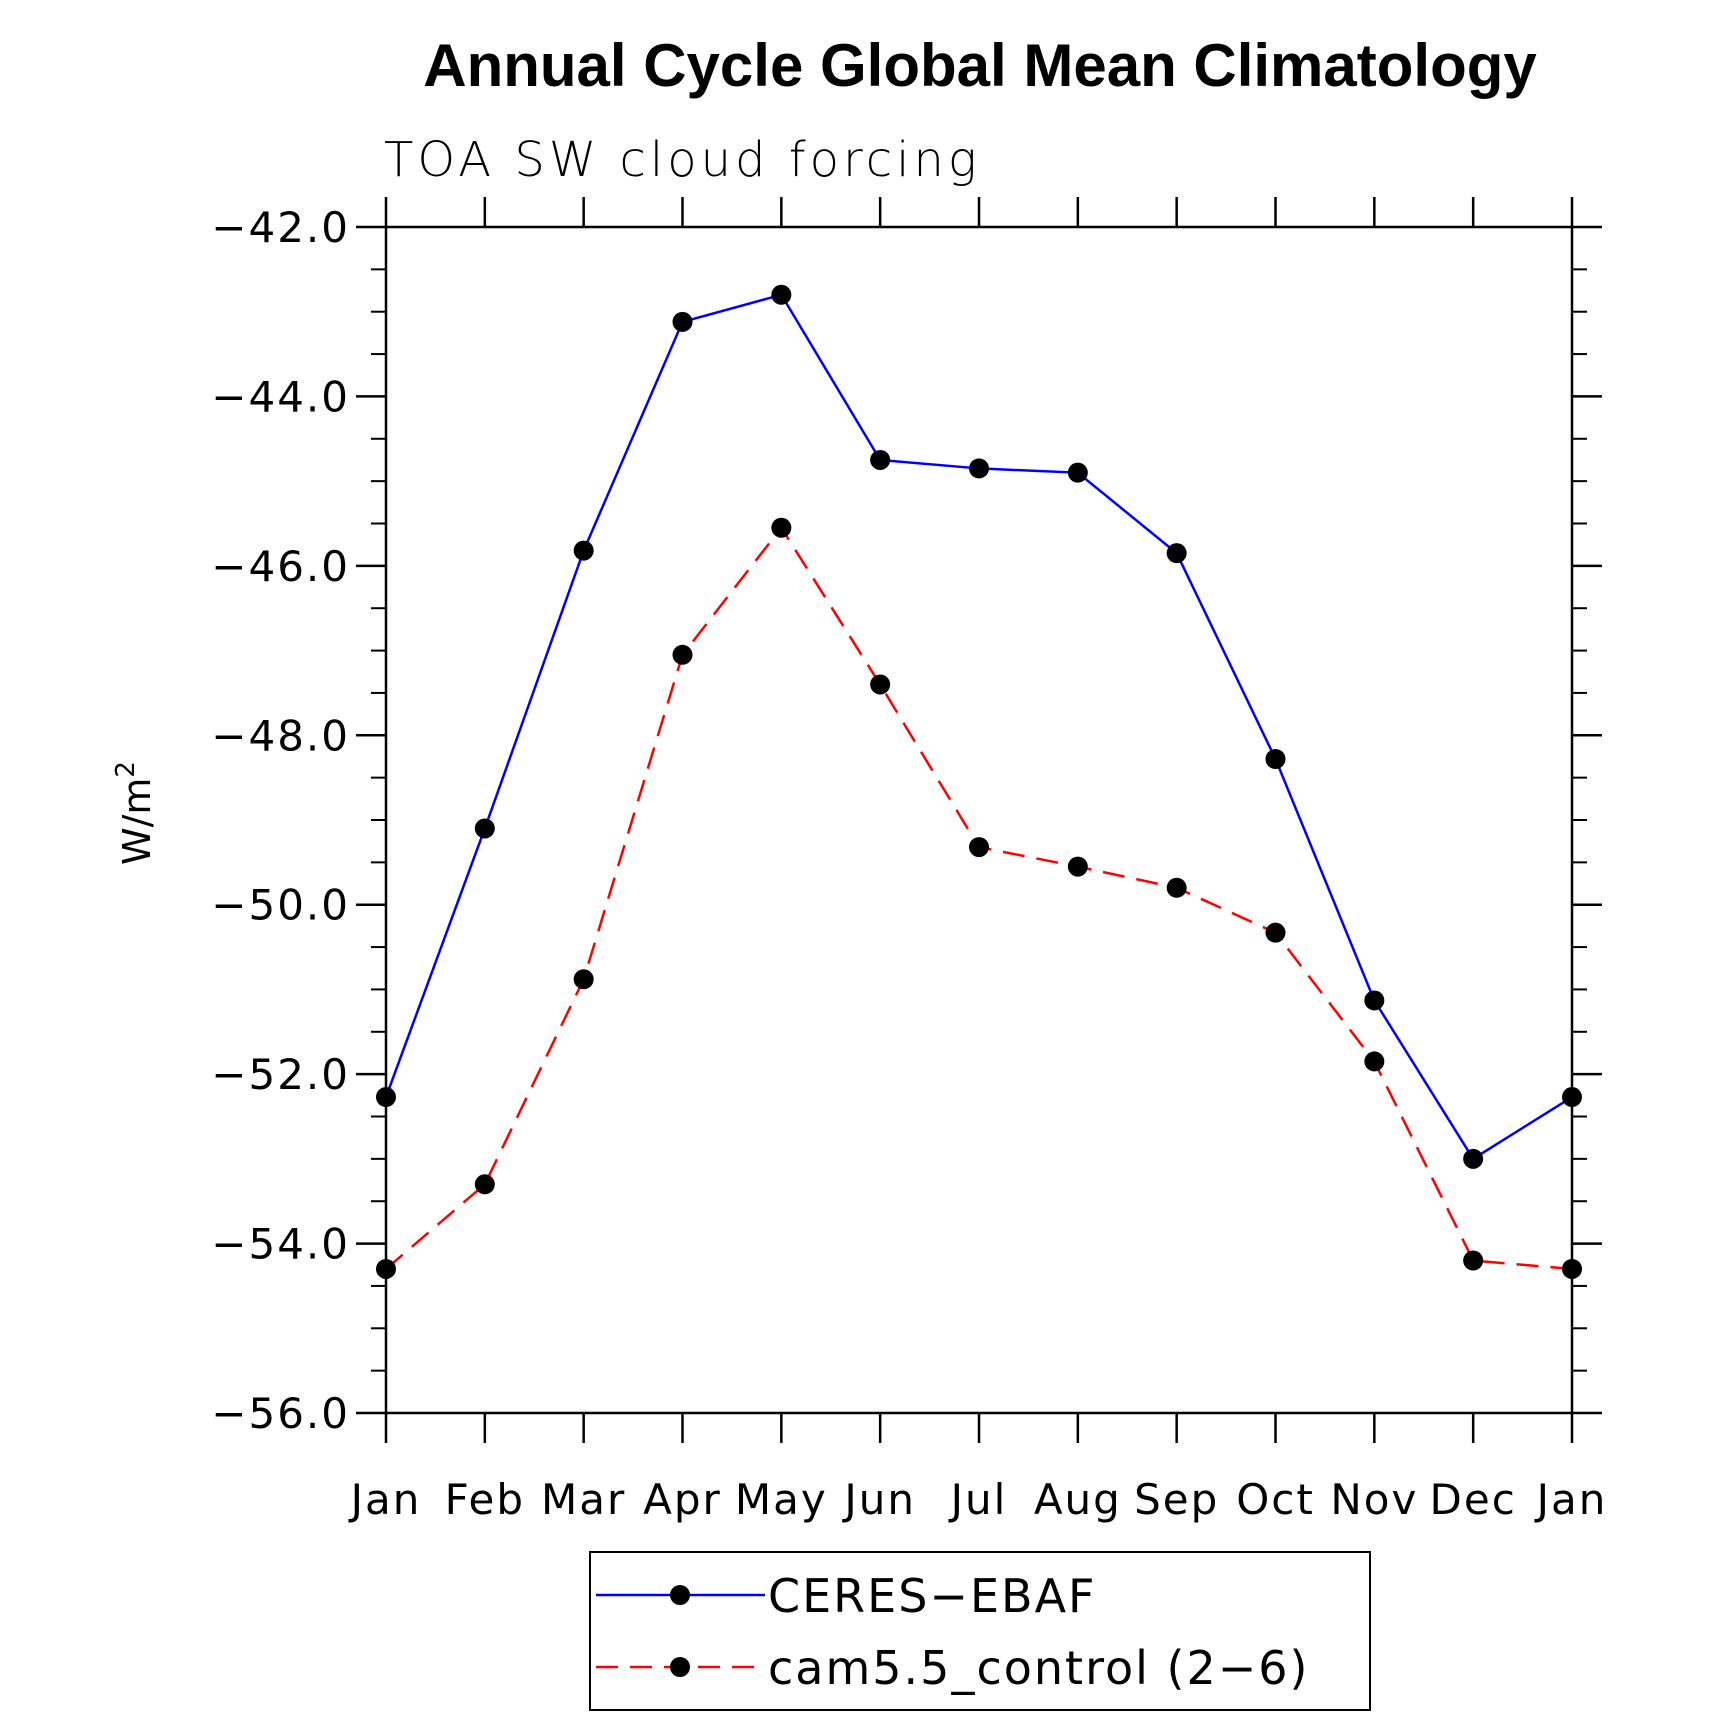  I want to click on svg-text: W/m2, so click(135, 813).